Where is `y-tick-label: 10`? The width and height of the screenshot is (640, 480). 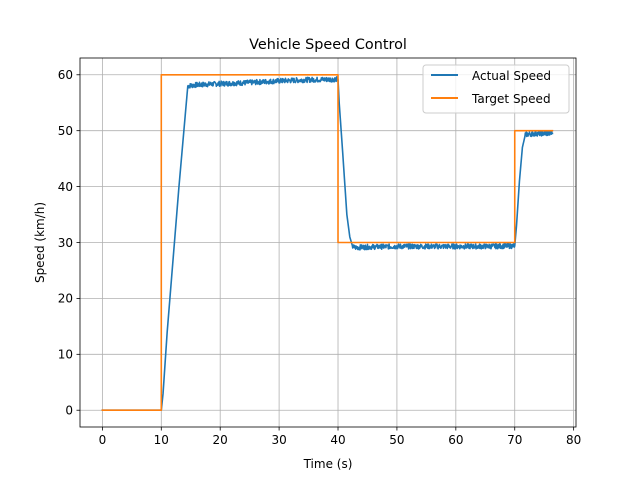 y-tick-label: 10 is located at coordinates (65, 355).